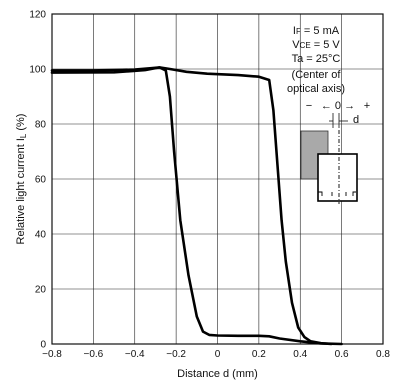 This screenshot has height=383, width=394. I want to click on y-axis-title-main: Relative light current I, so click(21, 191).